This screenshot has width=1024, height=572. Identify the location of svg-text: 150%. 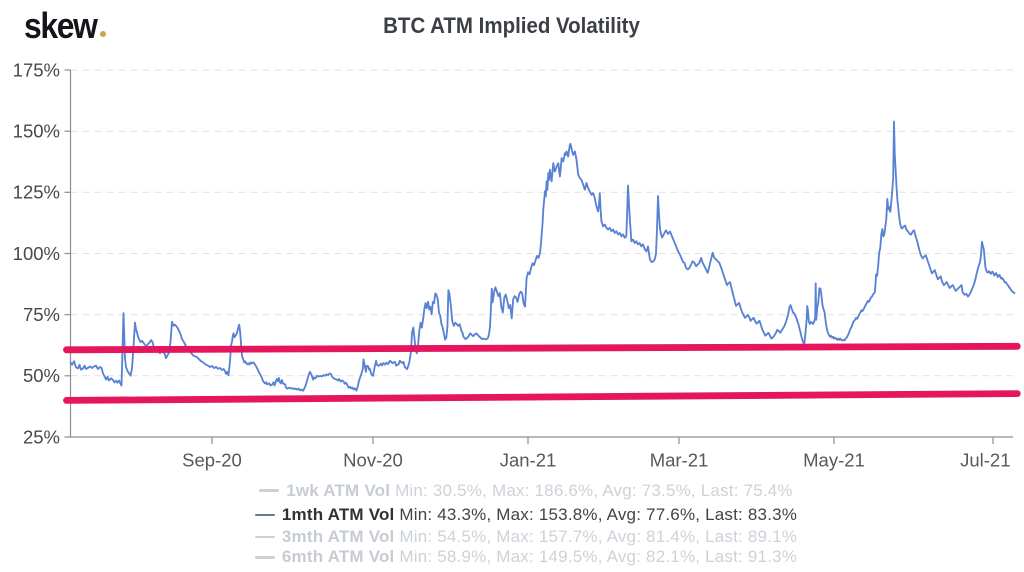
(36, 131).